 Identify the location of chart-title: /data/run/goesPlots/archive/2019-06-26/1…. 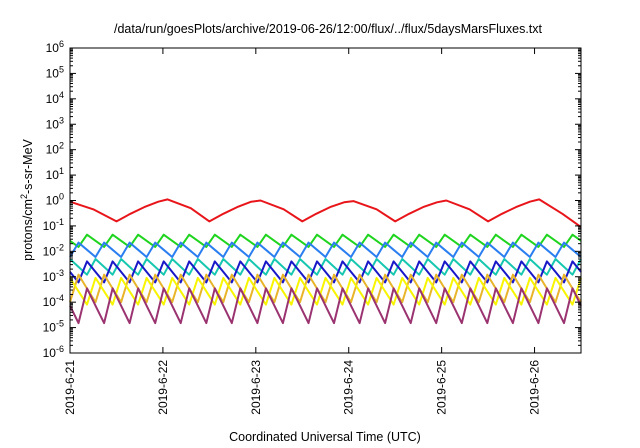
(328, 29).